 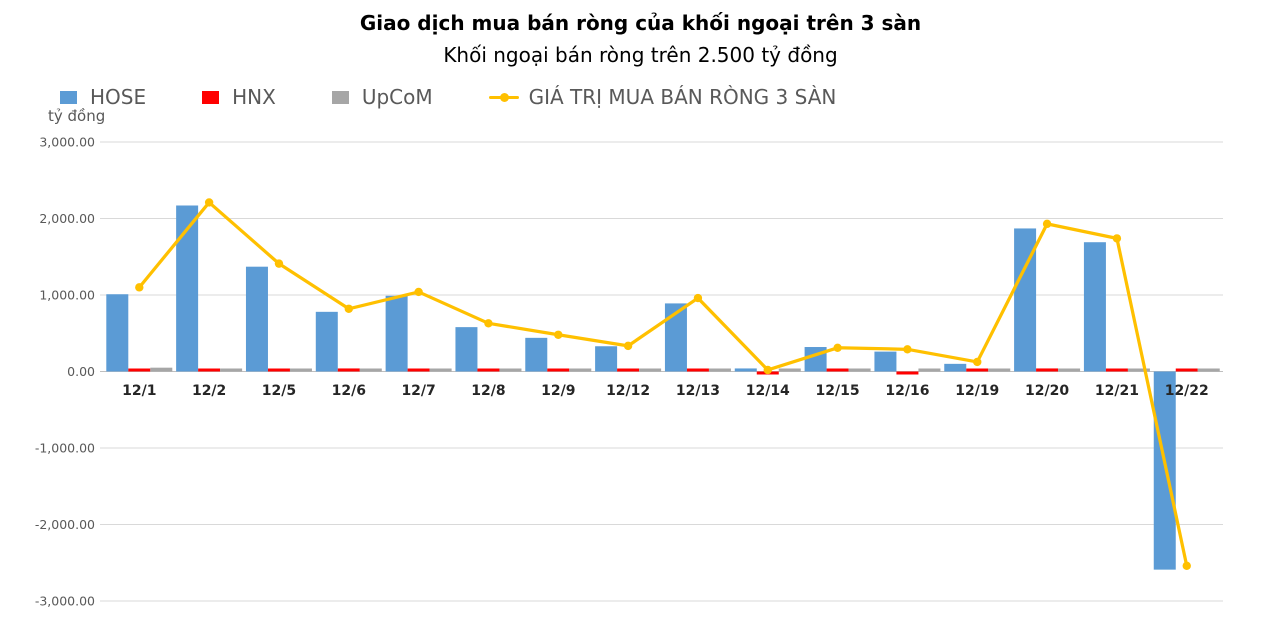 I want to click on y-tick-label: 0.00, so click(x=81, y=371).